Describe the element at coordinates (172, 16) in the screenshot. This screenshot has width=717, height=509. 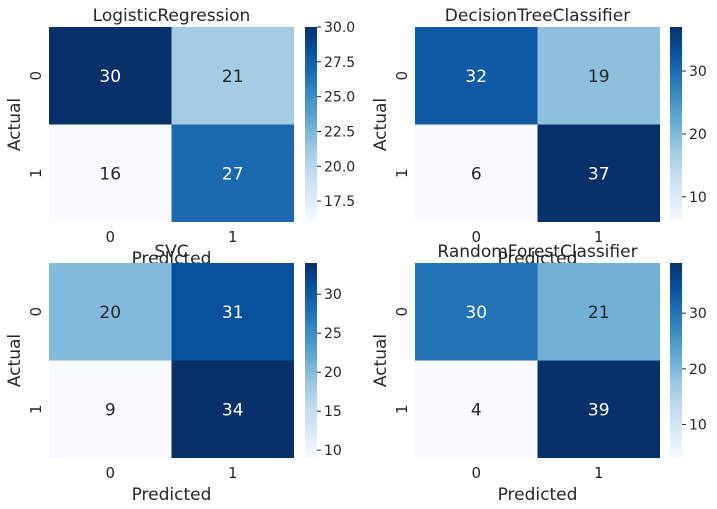
I see `chart-title: LogisticRegression` at that location.